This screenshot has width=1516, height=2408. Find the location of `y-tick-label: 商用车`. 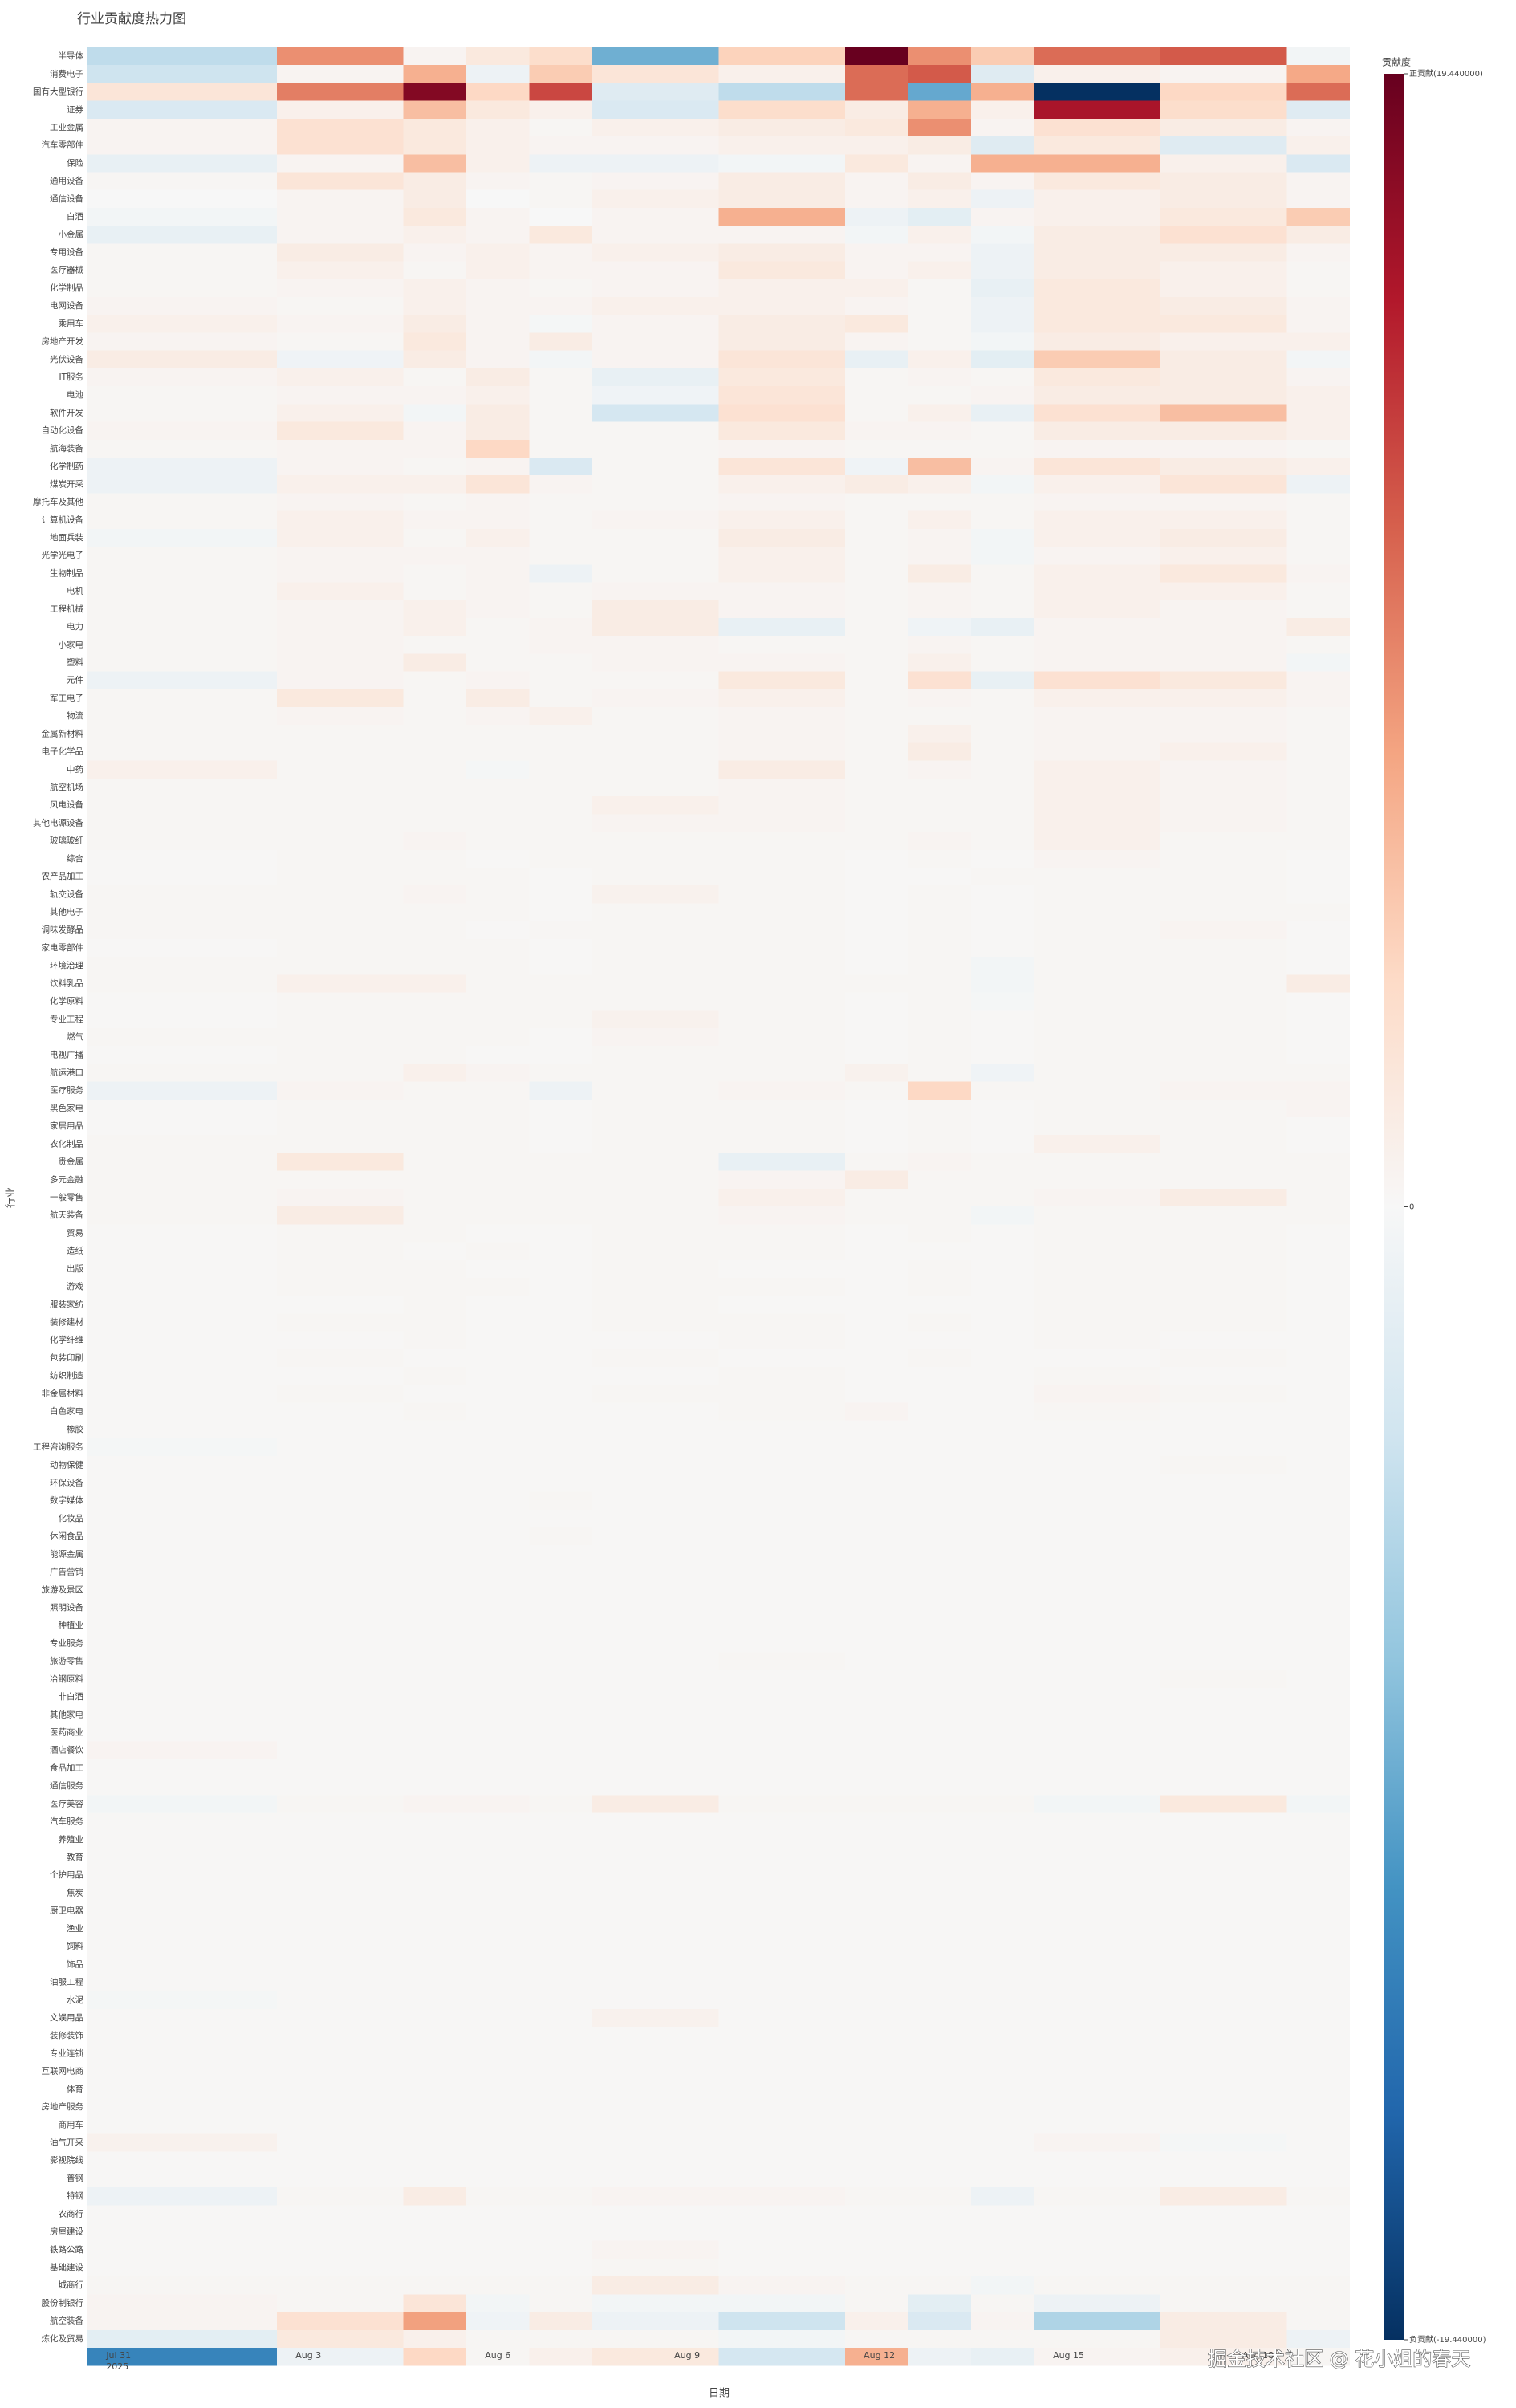

y-tick-label: 商用车 is located at coordinates (72, 2124).